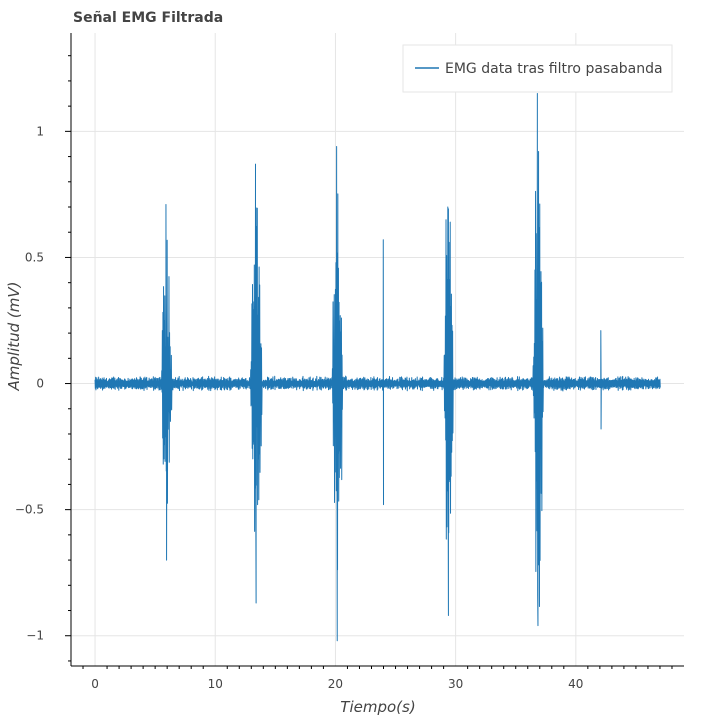 The image size is (720, 720). I want to click on legend-label: EMG data tras filtro pasabanda, so click(554, 69).